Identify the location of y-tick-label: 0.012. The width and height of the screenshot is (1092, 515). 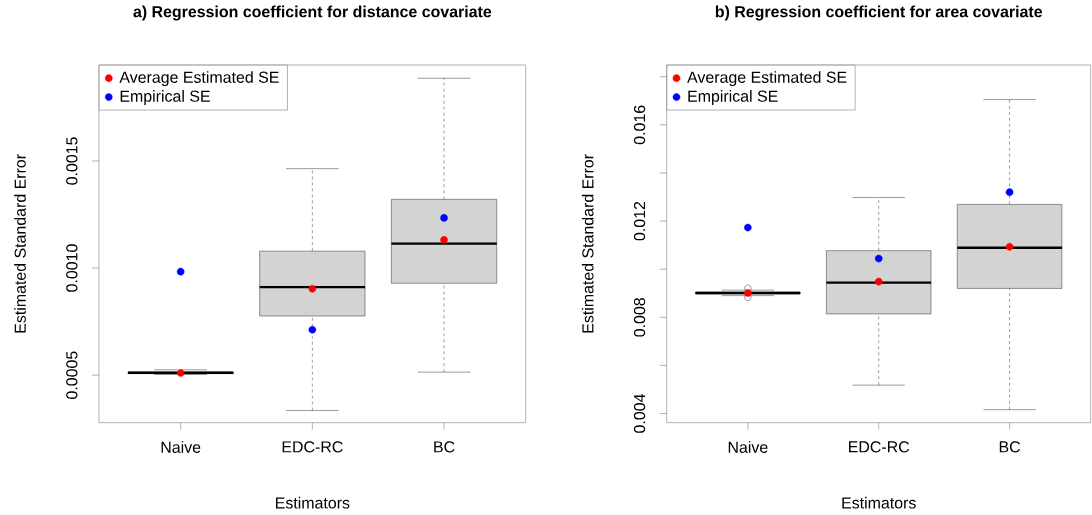
(639, 221).